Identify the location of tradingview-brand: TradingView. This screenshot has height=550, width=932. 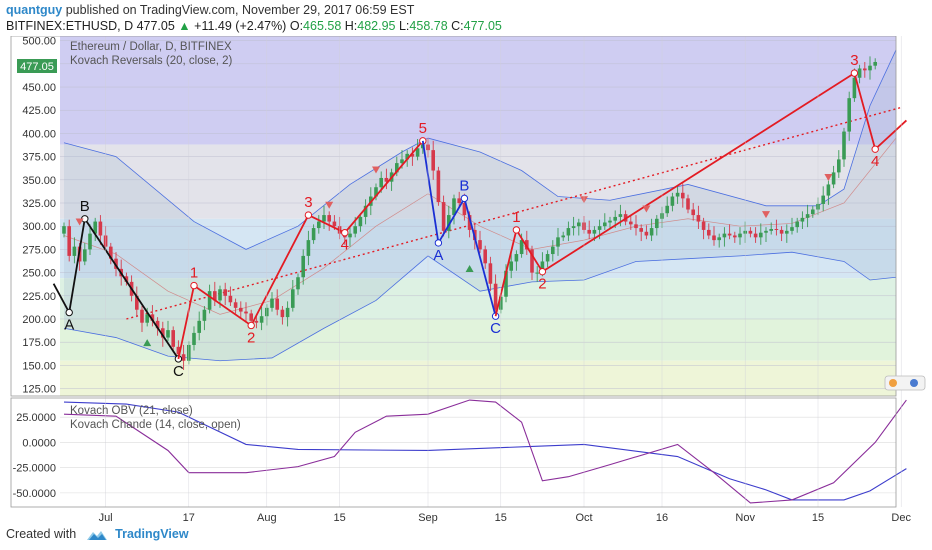
(152, 534).